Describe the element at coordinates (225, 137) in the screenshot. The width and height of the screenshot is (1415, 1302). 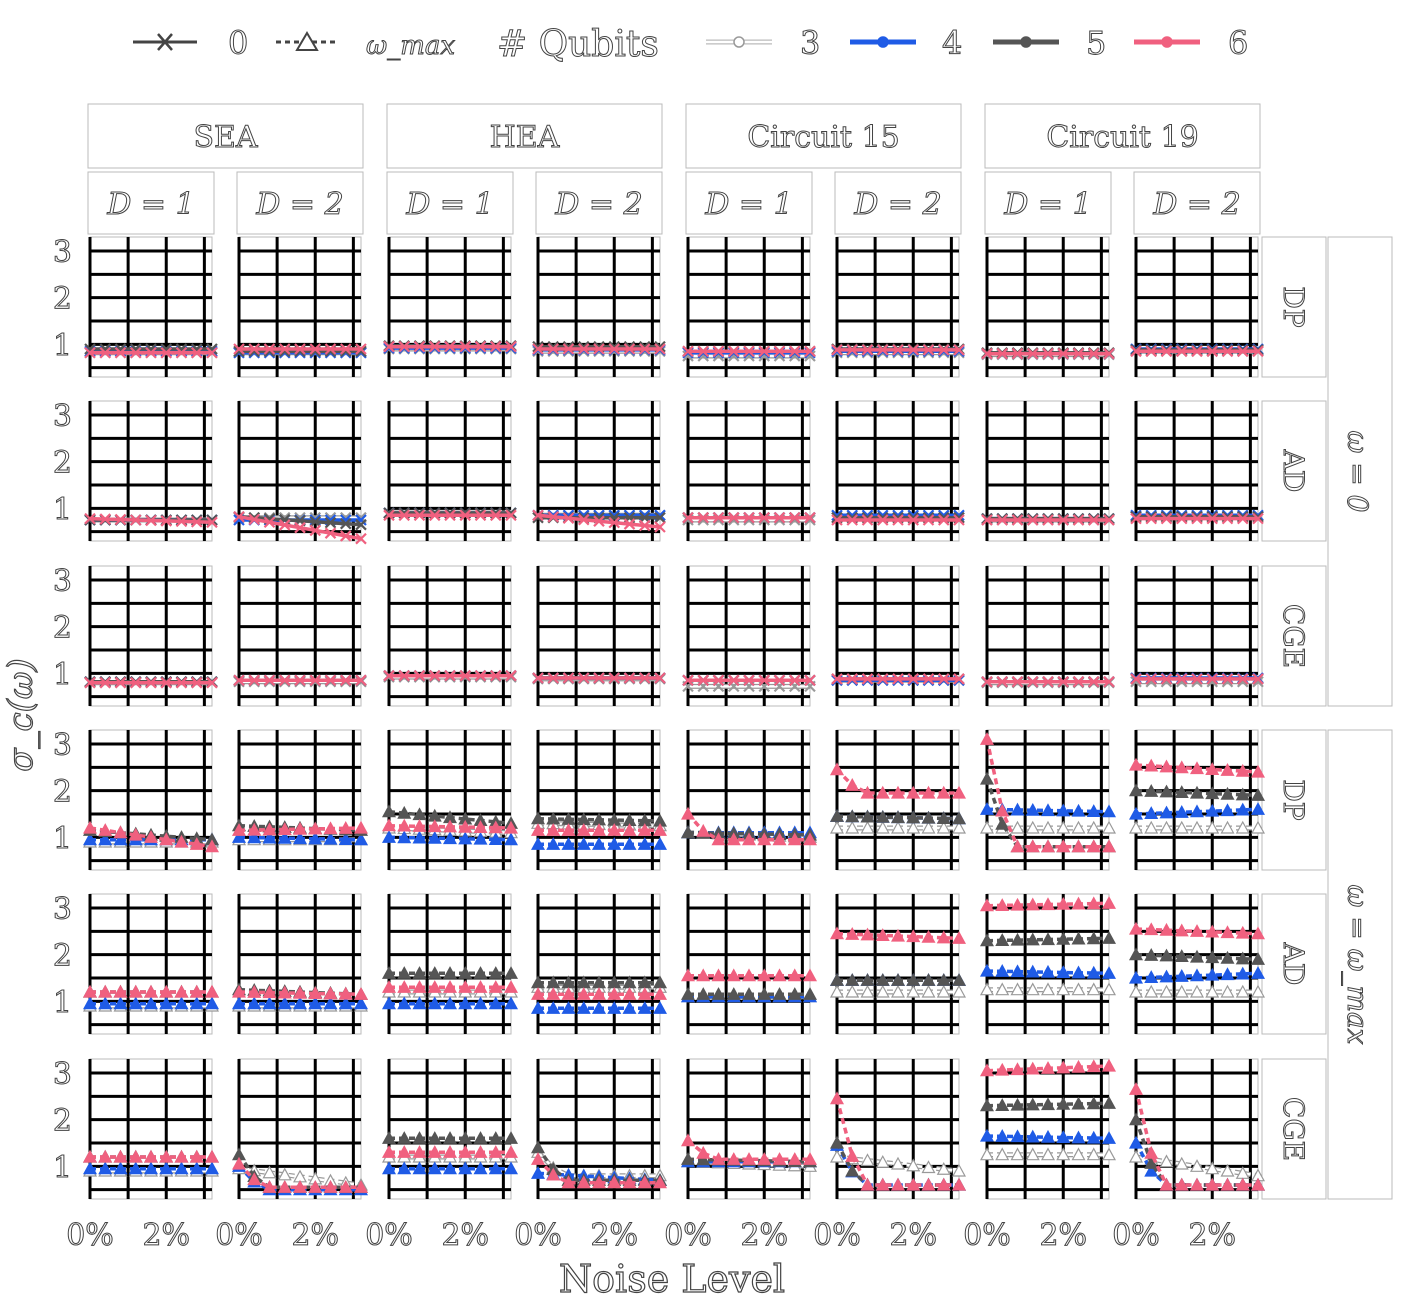
I see `col-group-label: SEA` at that location.